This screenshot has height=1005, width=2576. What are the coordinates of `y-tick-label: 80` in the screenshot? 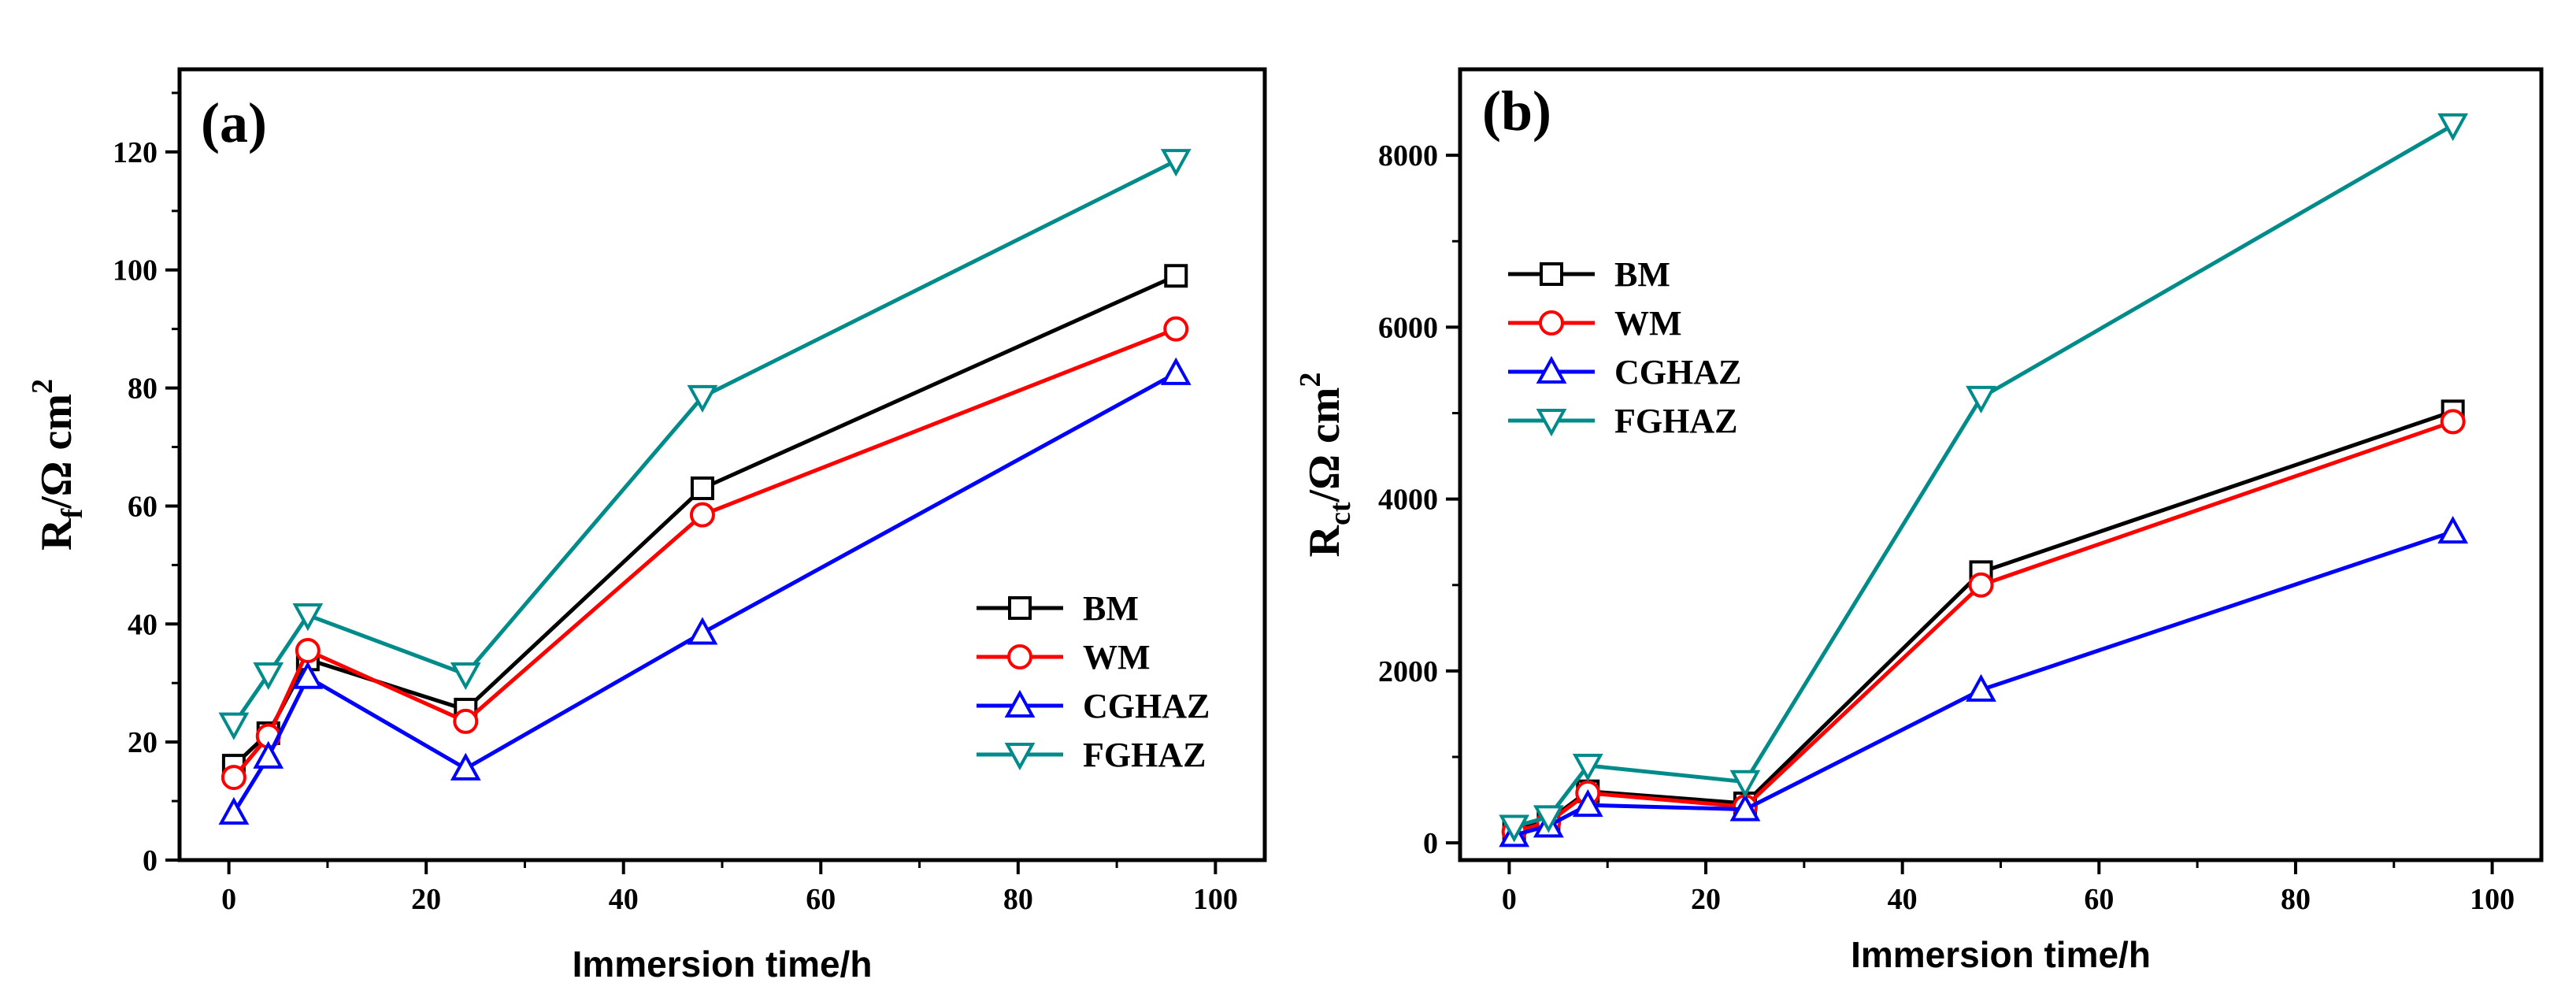 It's located at (143, 389).